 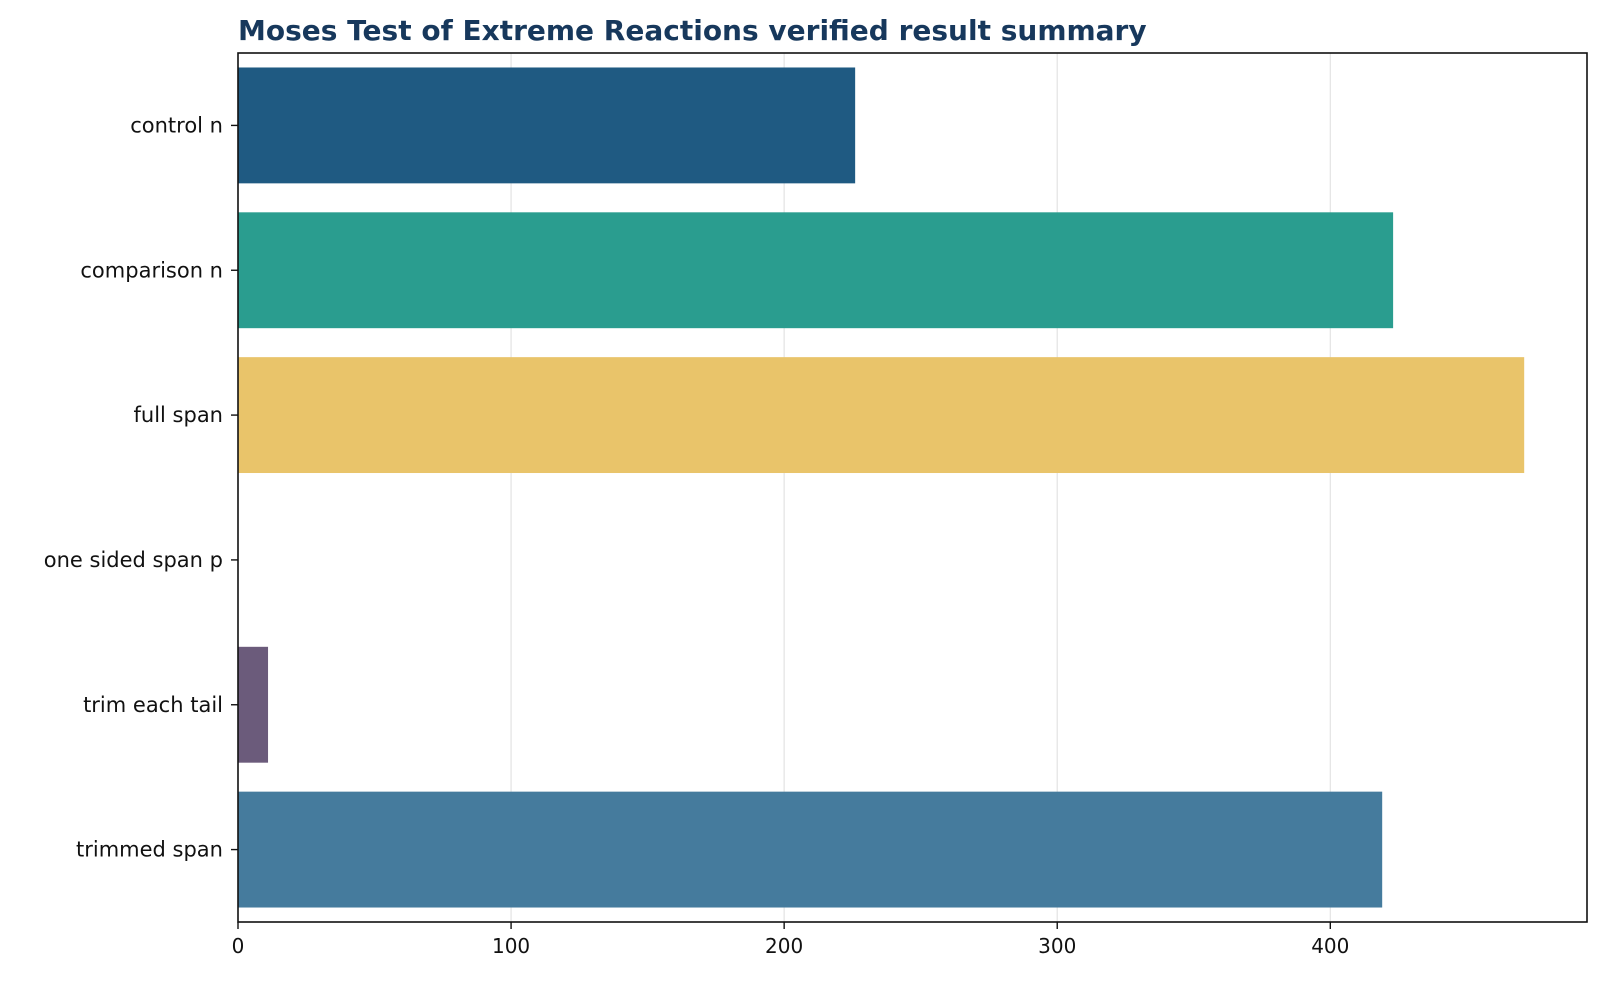 What do you see at coordinates (133, 560) in the screenshot?
I see `category-label: one sided span p` at bounding box center [133, 560].